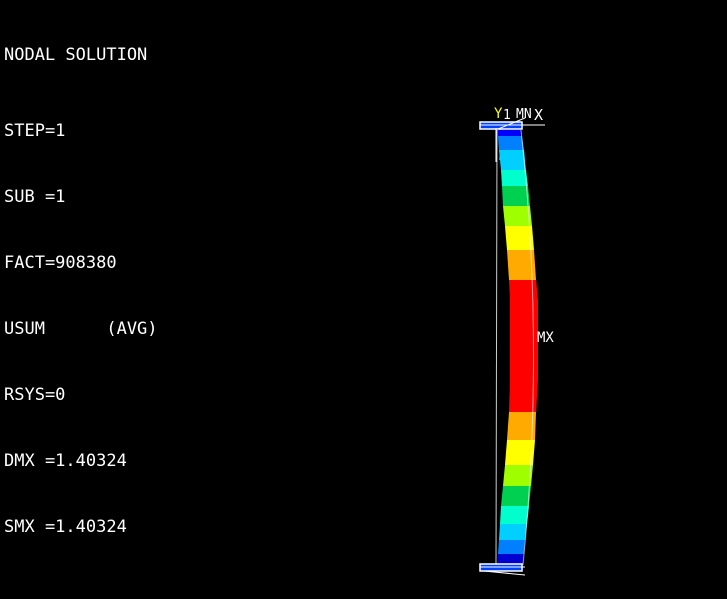  Describe the element at coordinates (498, 114) in the screenshot. I see `axis-y-label: Y` at that location.